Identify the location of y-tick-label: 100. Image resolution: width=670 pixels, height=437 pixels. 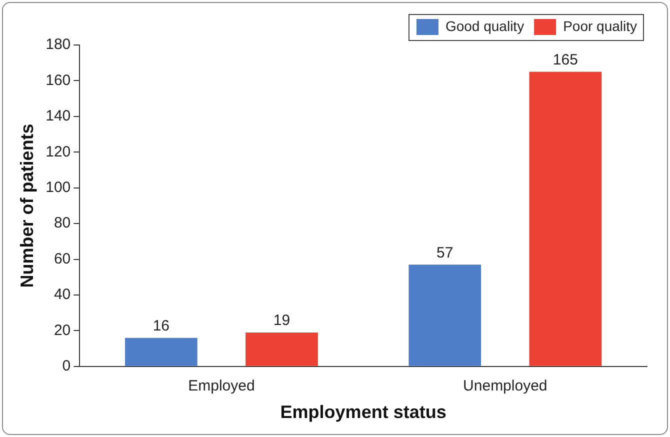
(58, 187).